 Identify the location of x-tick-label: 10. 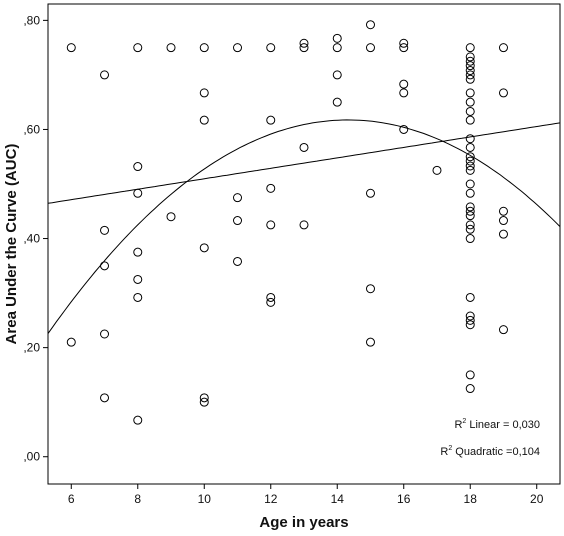
(205, 499).